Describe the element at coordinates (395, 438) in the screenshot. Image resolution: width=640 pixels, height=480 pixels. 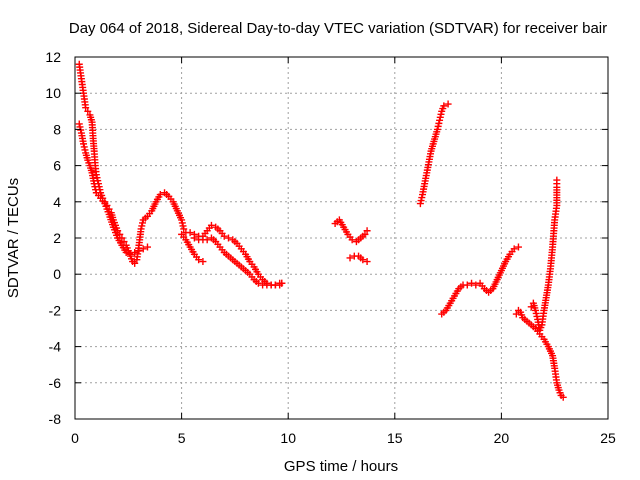
I see `x-tick-label: 15` at that location.